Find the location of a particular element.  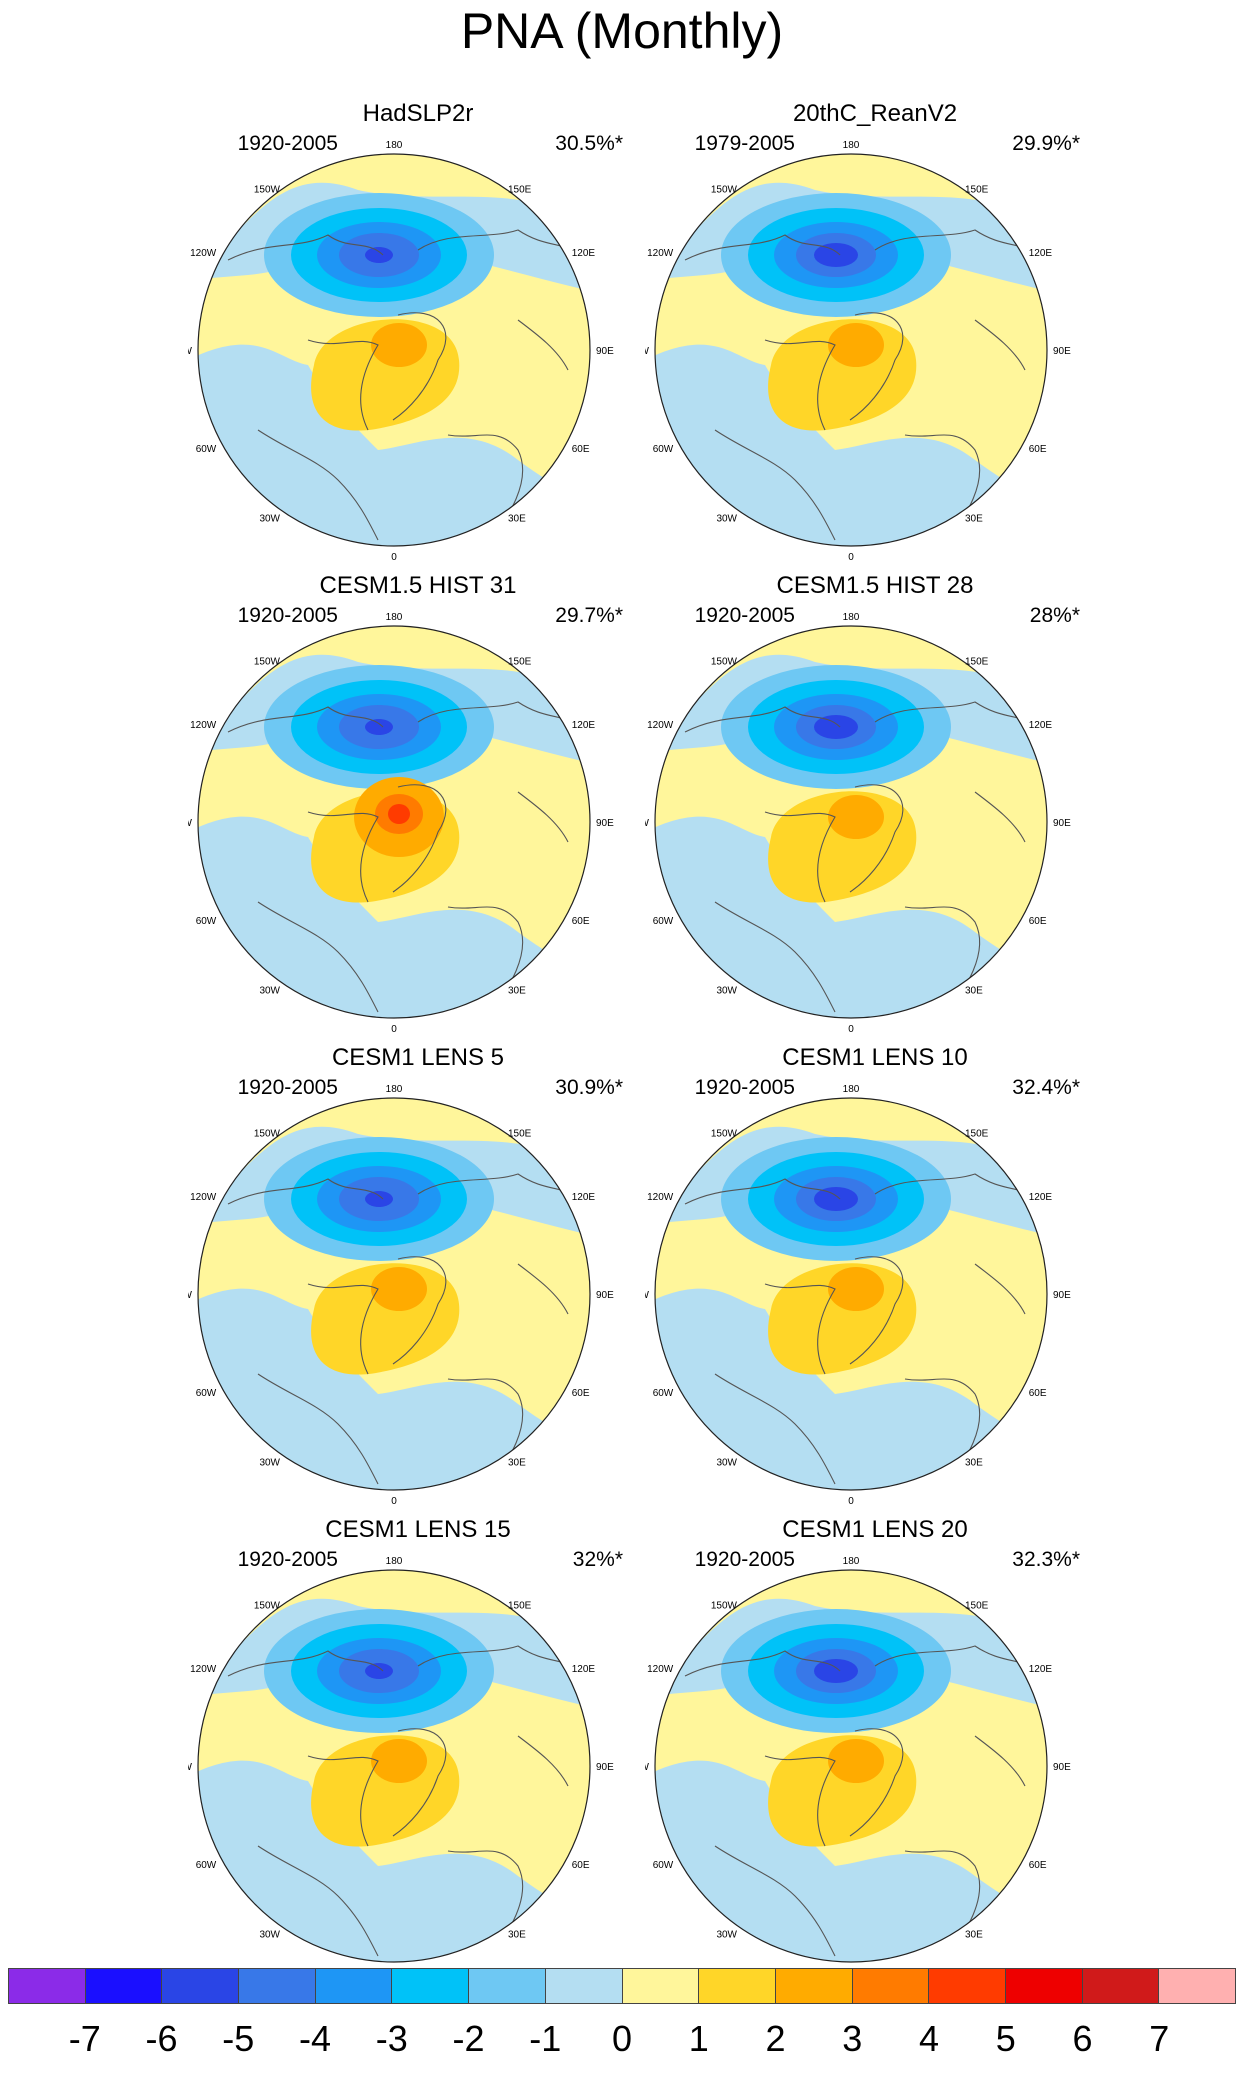

colorbar-tick-label: -4 is located at coordinates (315, 2038).